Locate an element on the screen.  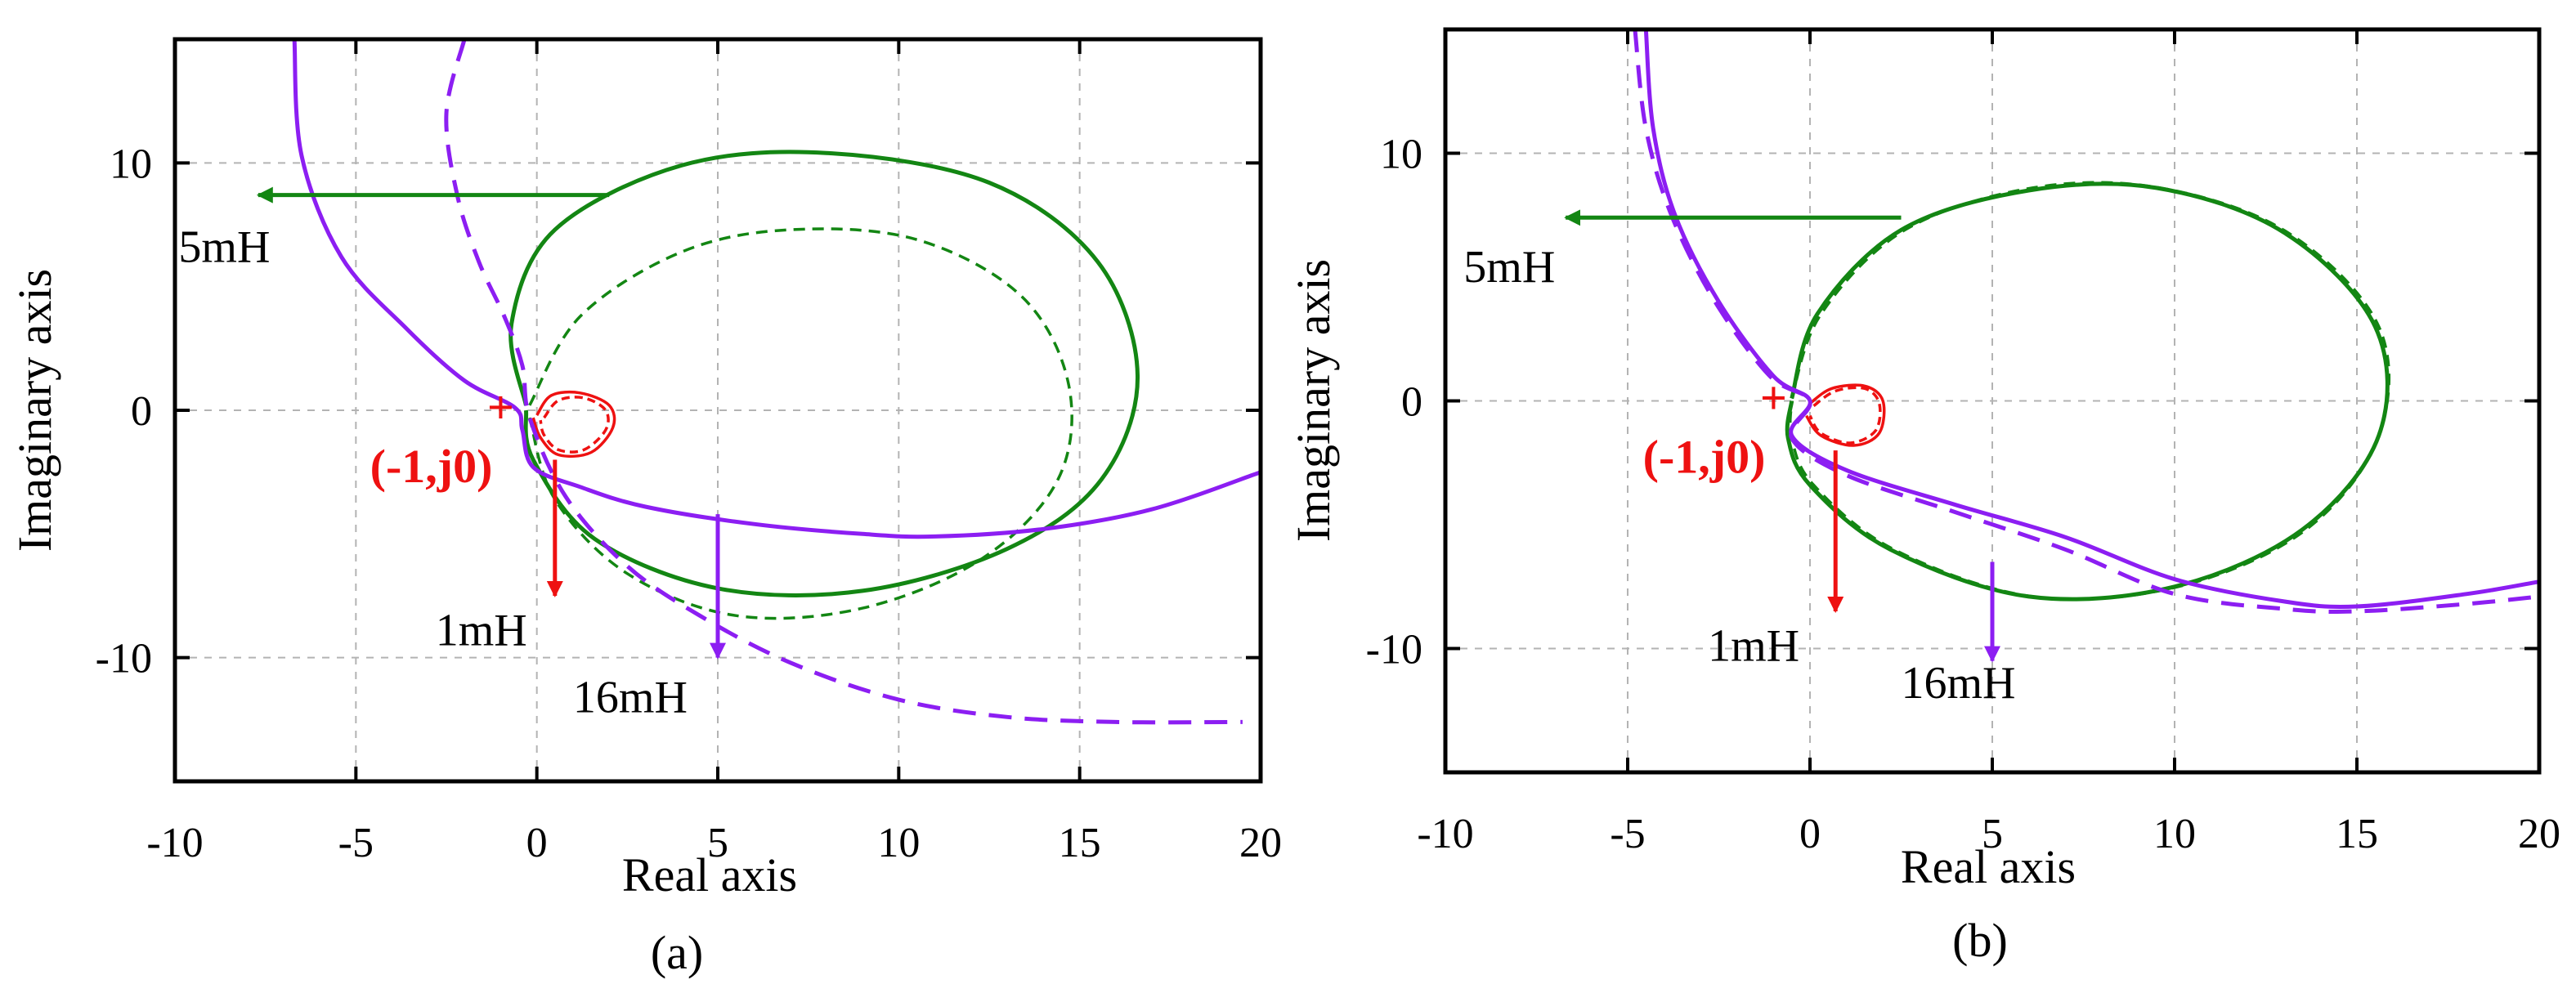
annotations-b: + (-1,j0) 5mH 1mH 16mH is located at coordinates (1739, 459).